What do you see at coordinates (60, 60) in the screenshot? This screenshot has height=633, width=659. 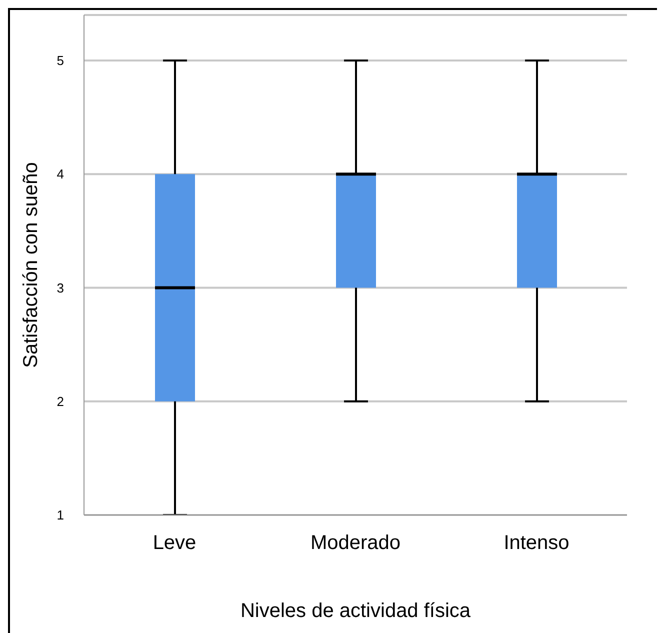 I see `y-tick-label: 5` at bounding box center [60, 60].